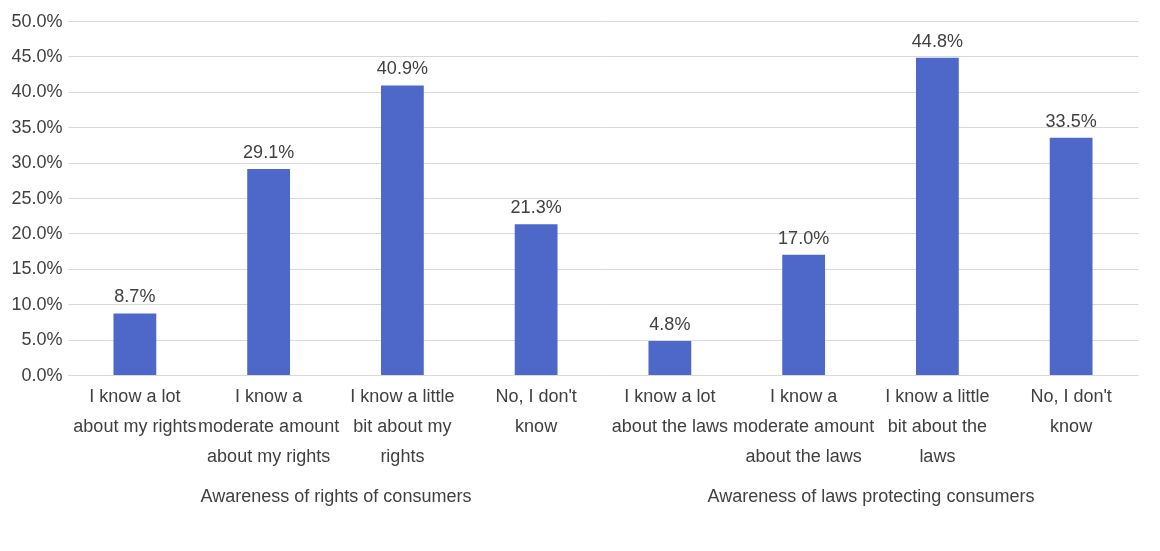 The width and height of the screenshot is (1160, 551). Describe the element at coordinates (804, 425) in the screenshot. I see `x-tick-label: I know a moderate amount about the laws` at that location.